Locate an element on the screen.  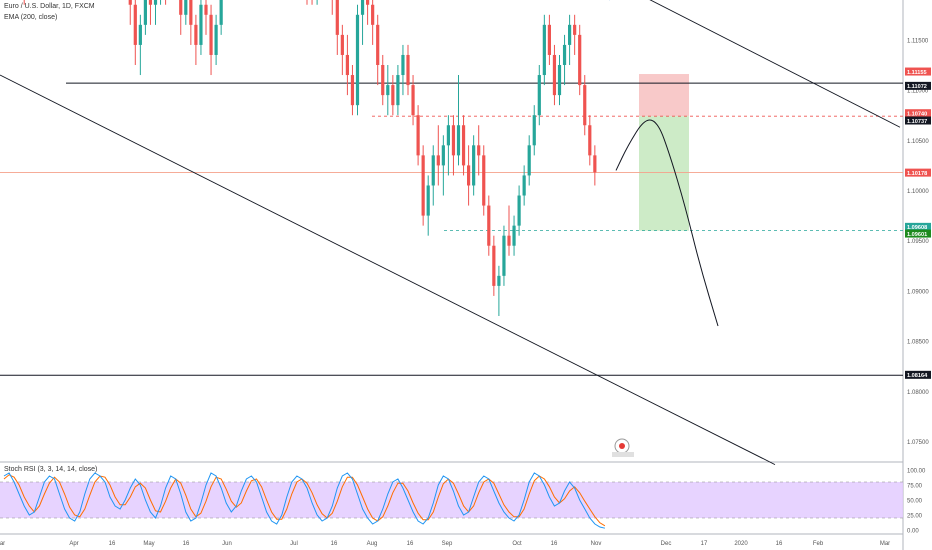
time-tick-label: 2020 is located at coordinates (741, 544).